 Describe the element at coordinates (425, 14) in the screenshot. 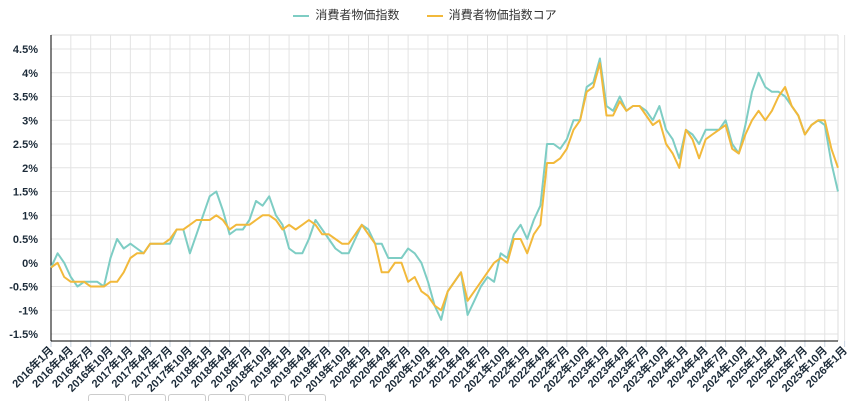

I see `chart-legend: 消費者物価指数 消費者物価指数コア` at that location.